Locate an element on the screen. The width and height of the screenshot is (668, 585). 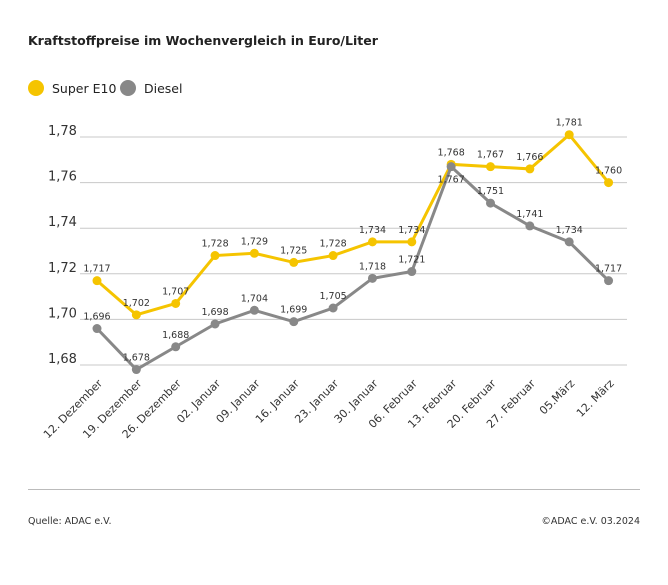
x-tick-label: 12. März is located at coordinates (595, 398).